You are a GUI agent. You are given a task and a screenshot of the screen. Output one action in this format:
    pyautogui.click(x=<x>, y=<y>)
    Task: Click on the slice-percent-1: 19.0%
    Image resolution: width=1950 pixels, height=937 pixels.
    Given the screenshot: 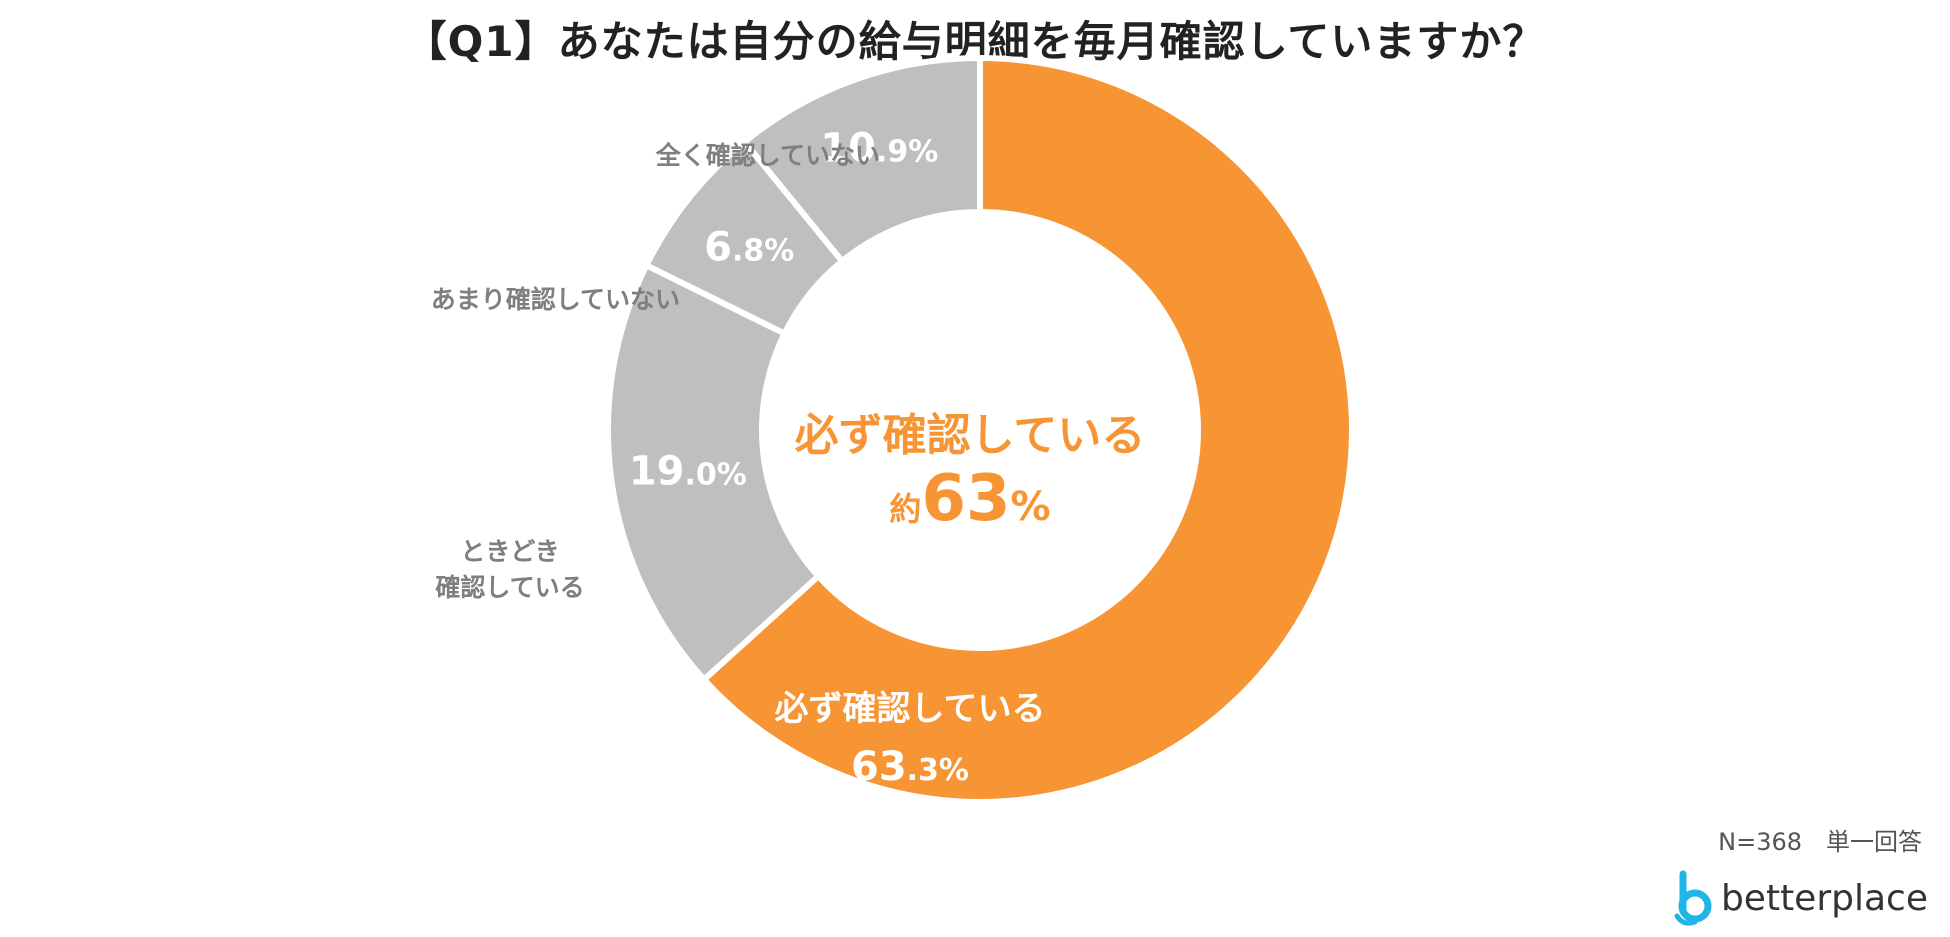 What is the action you would take?
    pyautogui.click(x=688, y=472)
    